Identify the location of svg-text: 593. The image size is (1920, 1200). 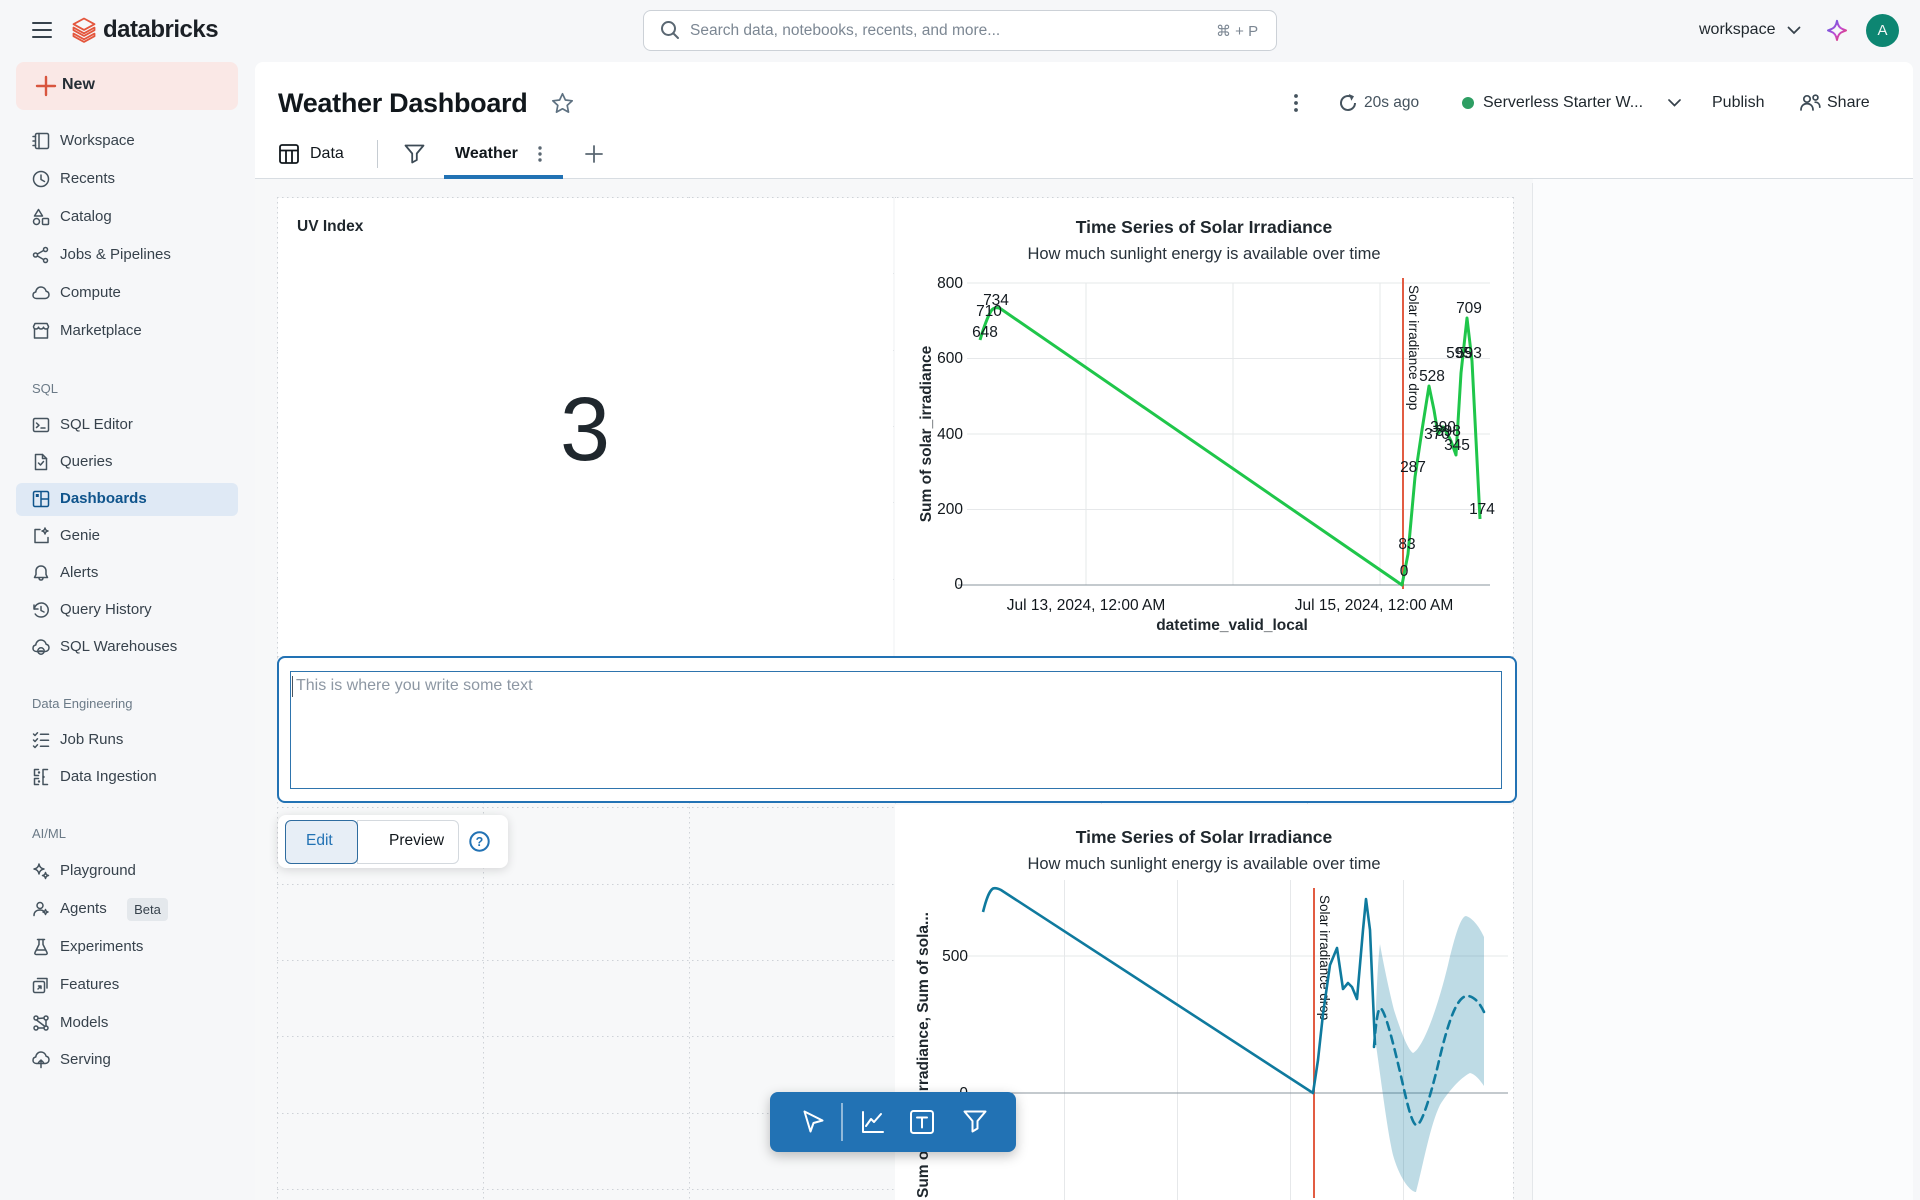
(1469, 353).